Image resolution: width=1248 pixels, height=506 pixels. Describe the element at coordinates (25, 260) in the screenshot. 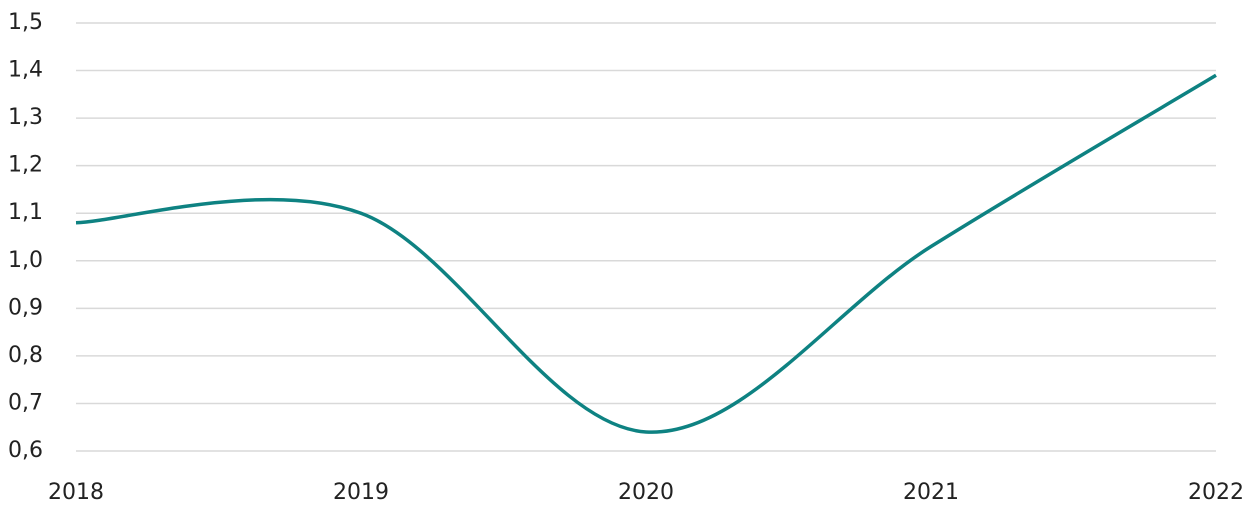

I see `y-tick-label: 1,0` at that location.